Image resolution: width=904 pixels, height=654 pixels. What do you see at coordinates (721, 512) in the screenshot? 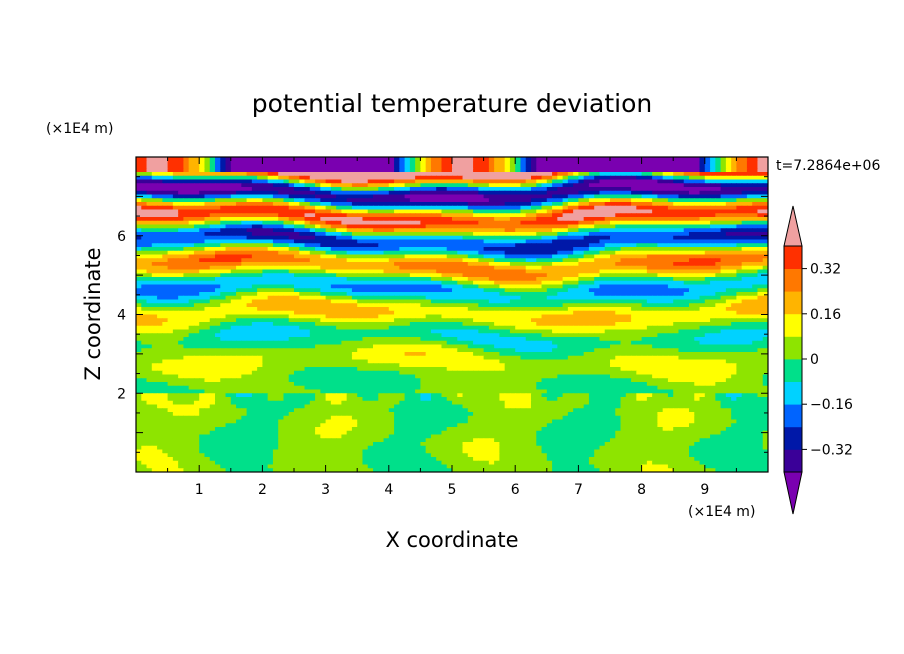
I see `x-unit-label: (×1E4 m)` at bounding box center [721, 512].